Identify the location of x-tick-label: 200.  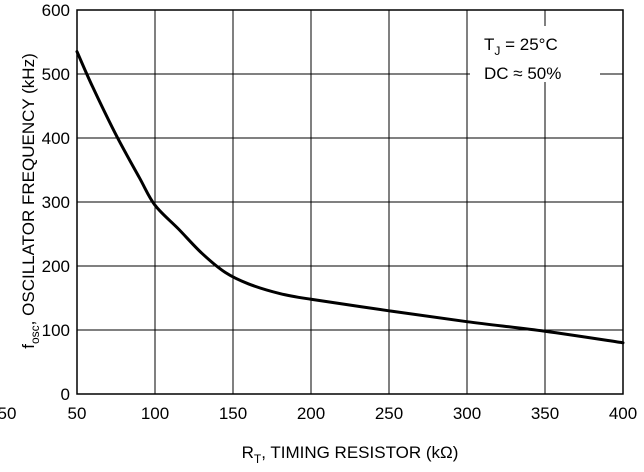
(311, 413).